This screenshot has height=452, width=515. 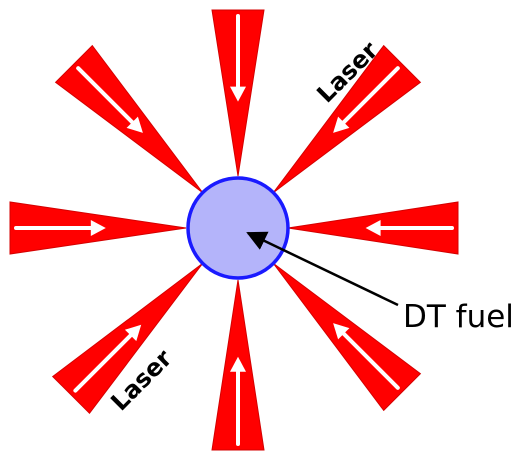 I want to click on arrow-down-left-icon-head, so click(x=341, y=124).